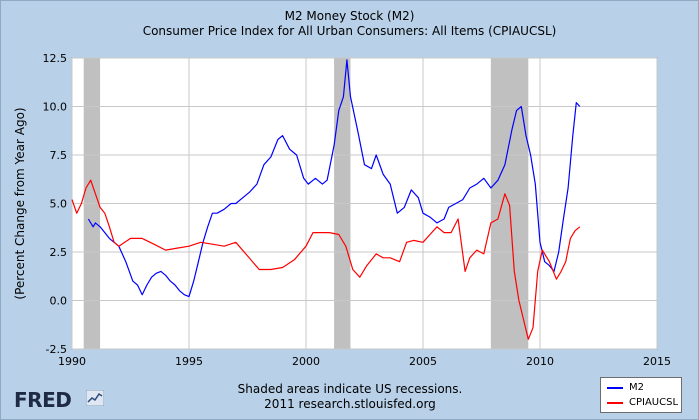  I want to click on y-tick-label: 5.0, so click(59, 204).